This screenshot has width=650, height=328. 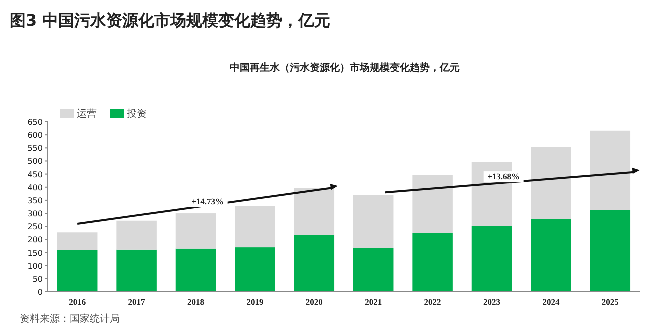 I want to click on y-tick-label: 500, so click(x=35, y=161).